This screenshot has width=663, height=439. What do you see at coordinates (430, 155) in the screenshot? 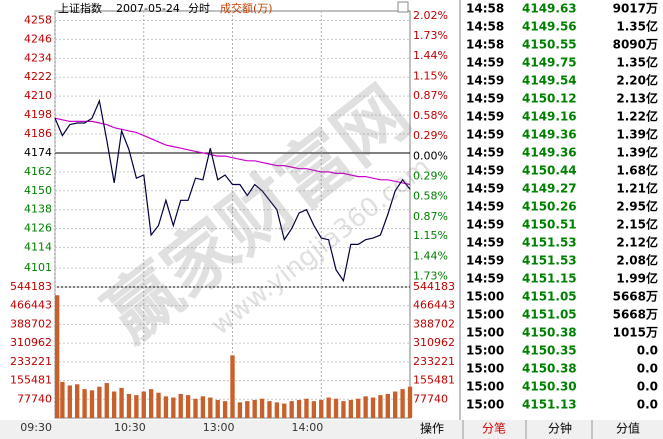
I see `y2-tick-label: 0.00%` at bounding box center [430, 155].